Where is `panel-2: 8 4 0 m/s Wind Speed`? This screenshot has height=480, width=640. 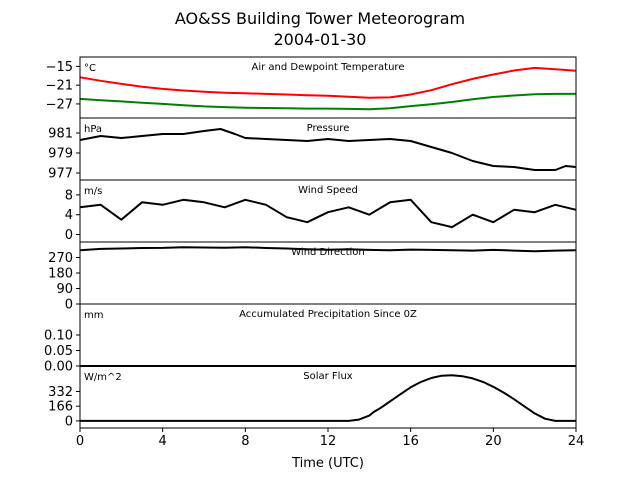
panel-2: 8 4 0 m/s Wind Speed is located at coordinates (321, 211).